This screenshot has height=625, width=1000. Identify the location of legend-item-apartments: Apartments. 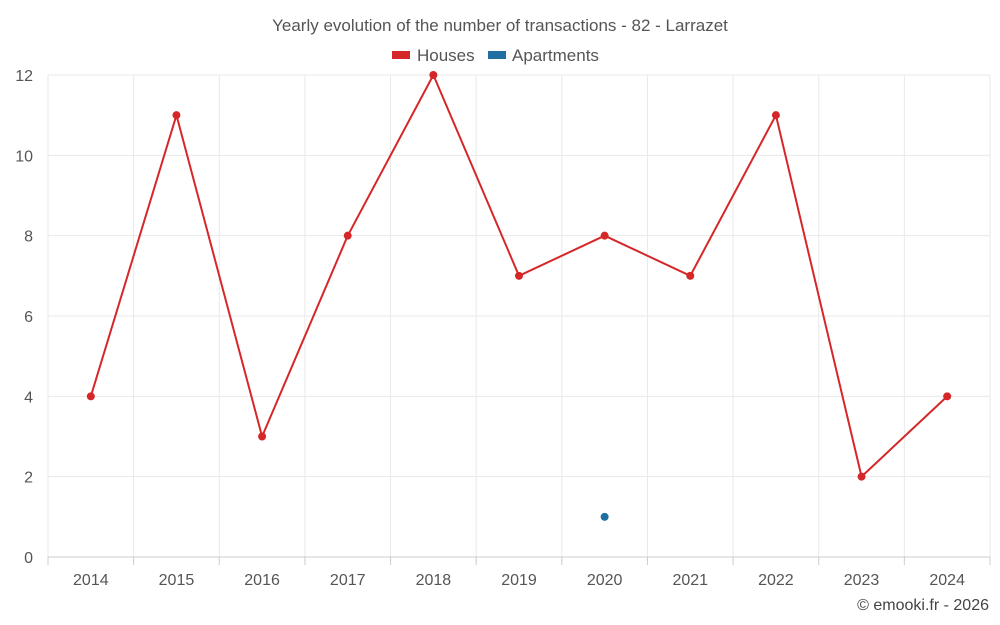
(543, 55).